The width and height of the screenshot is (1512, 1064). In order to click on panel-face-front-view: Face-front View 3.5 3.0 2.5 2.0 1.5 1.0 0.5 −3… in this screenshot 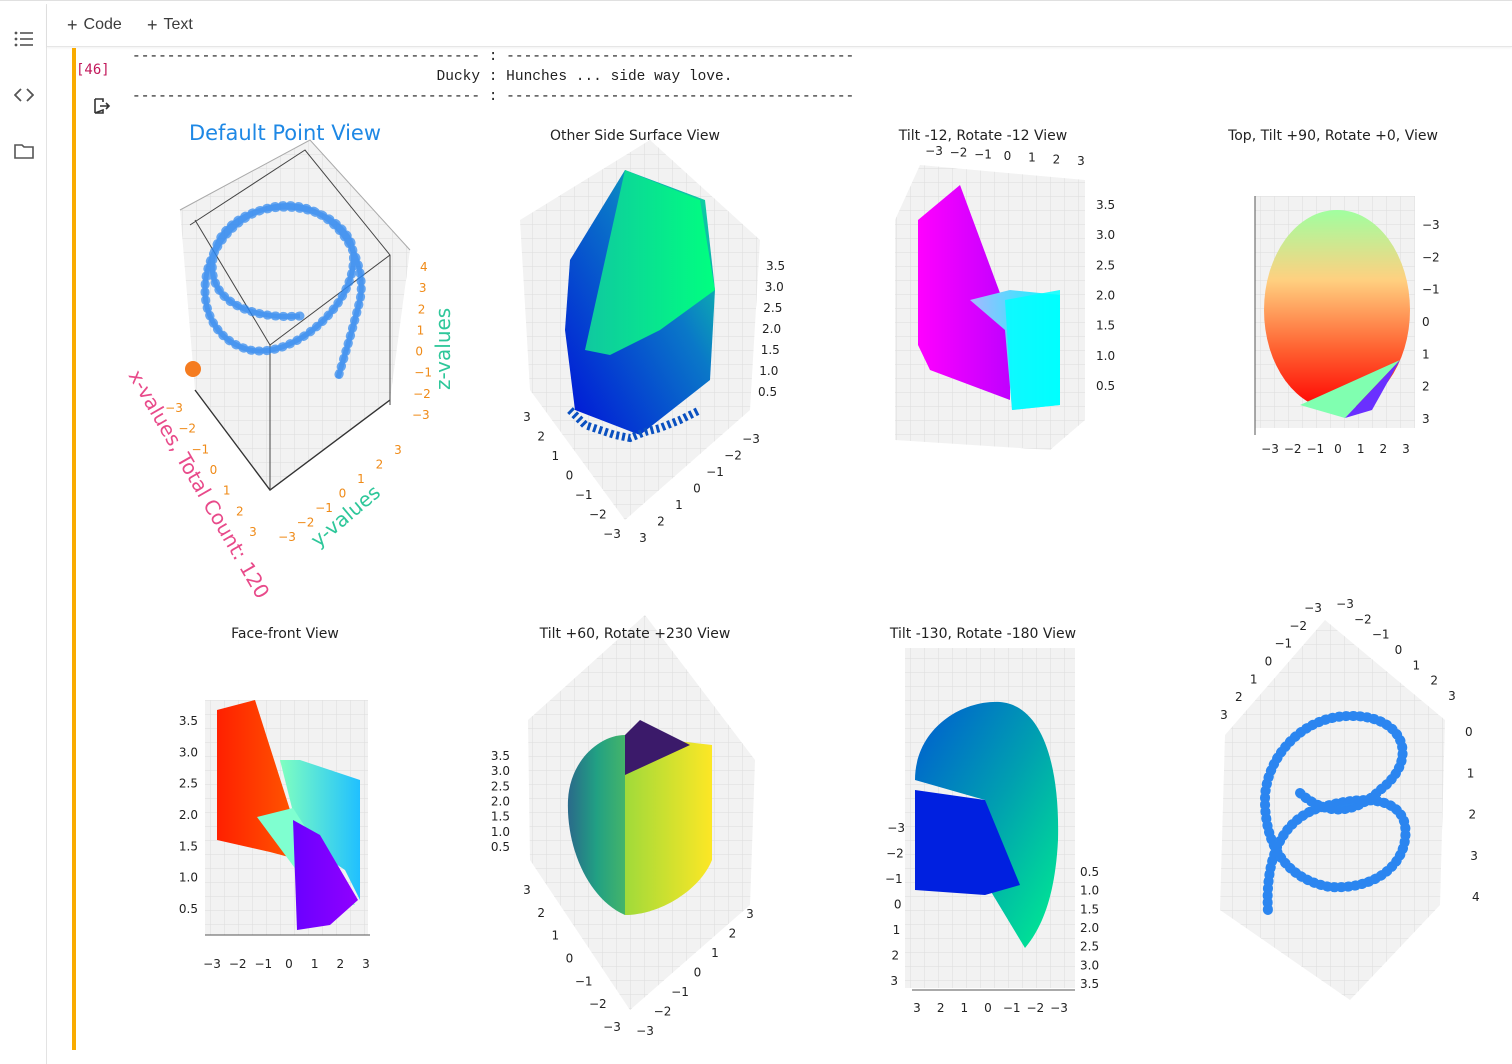, I will do `click(274, 798)`.